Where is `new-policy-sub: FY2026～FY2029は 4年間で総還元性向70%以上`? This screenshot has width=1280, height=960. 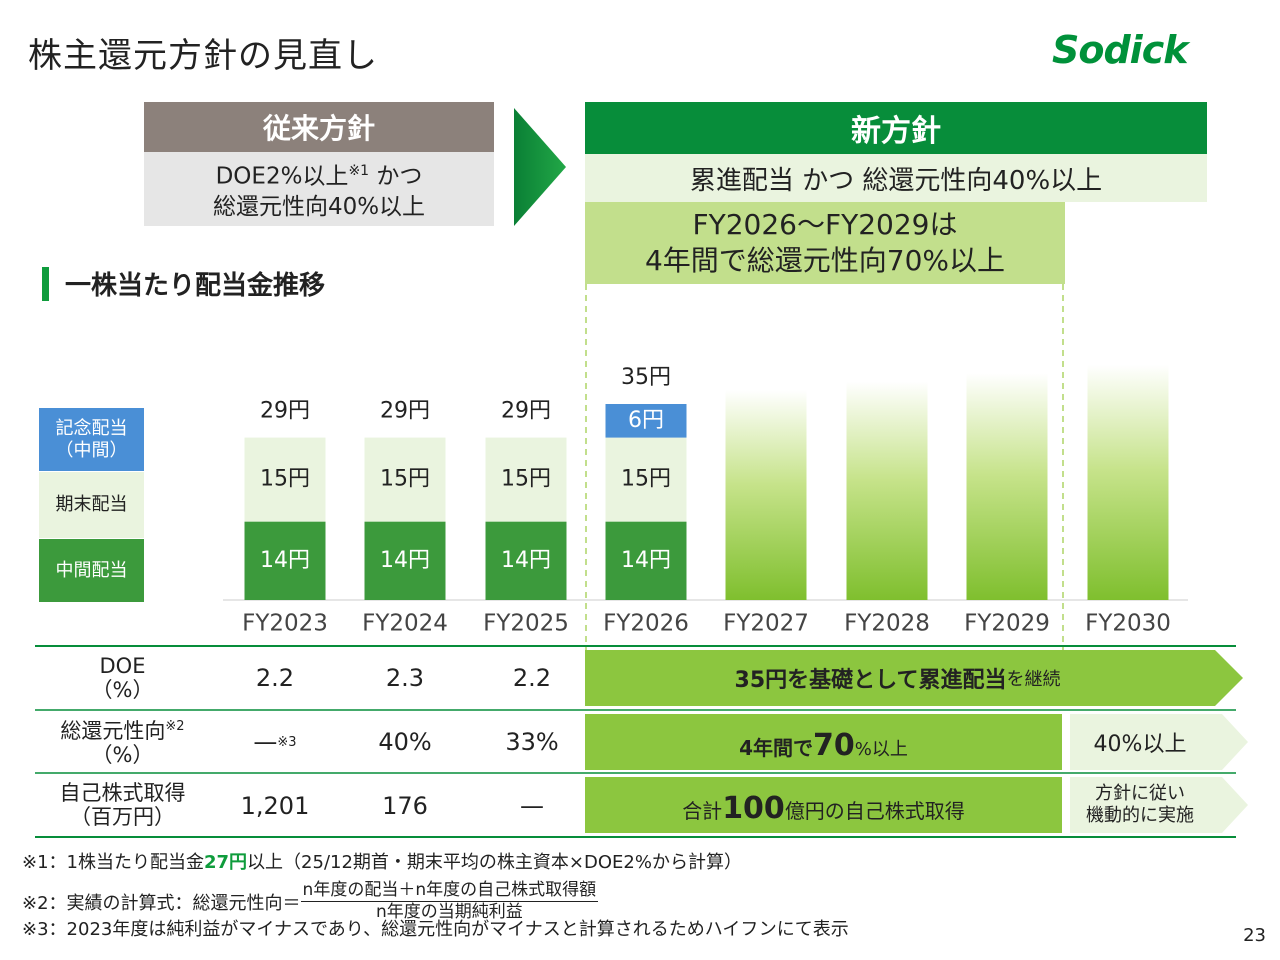 new-policy-sub: FY2026～FY2029は 4年間で総還元性向70%以上 is located at coordinates (825, 243).